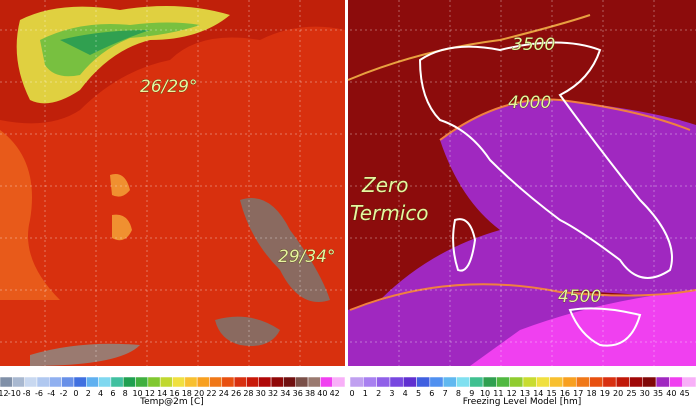  What do you see at coordinates (299, 370) in the screenshot?
I see `lon-label: 16E` at bounding box center [299, 370].